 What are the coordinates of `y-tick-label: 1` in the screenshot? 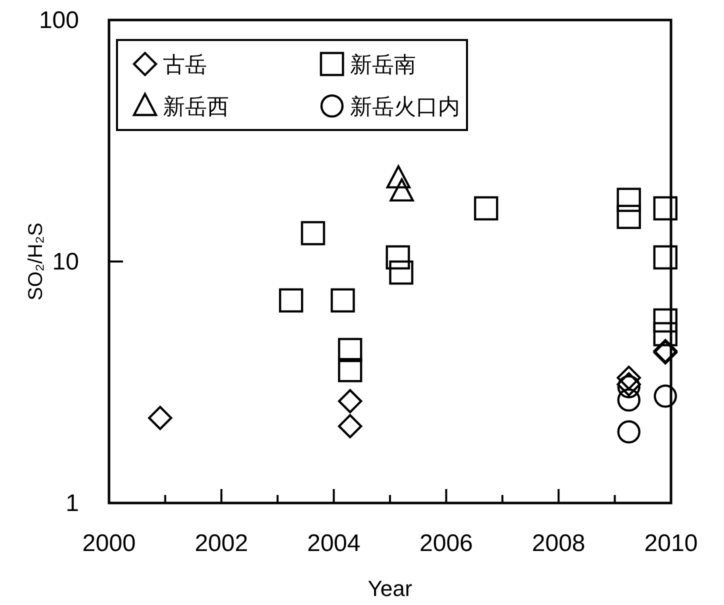 It's located at (72, 503).